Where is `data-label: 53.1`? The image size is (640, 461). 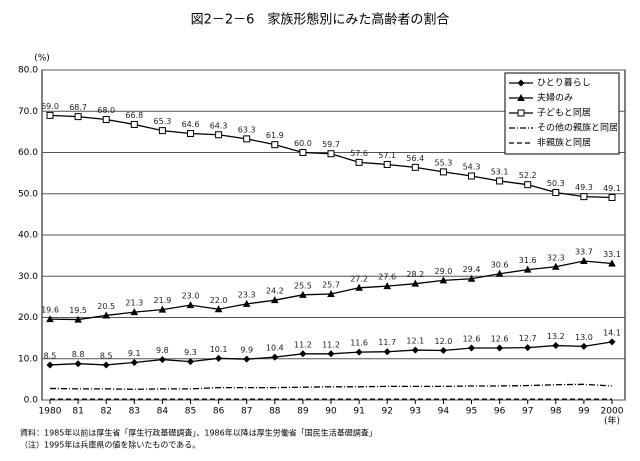 data-label: 53.1 is located at coordinates (500, 171).